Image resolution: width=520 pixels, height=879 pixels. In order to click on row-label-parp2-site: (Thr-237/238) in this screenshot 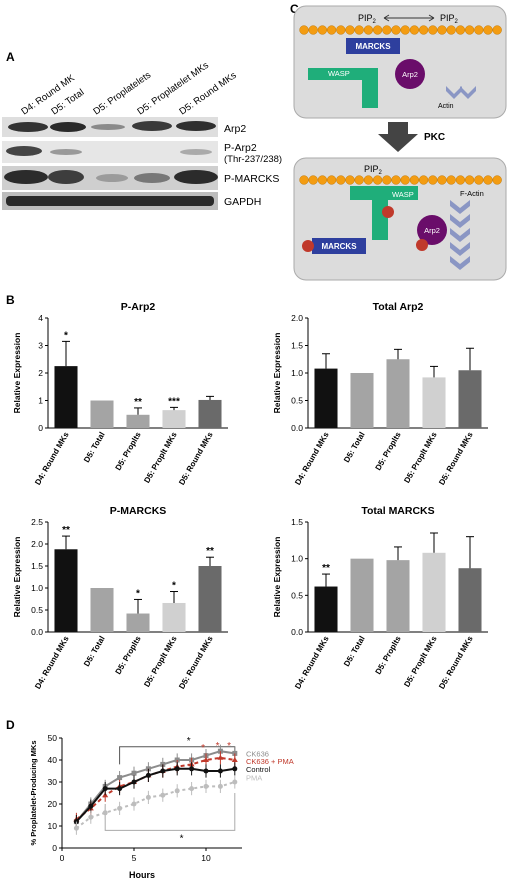, I will do `click(253, 159)`.